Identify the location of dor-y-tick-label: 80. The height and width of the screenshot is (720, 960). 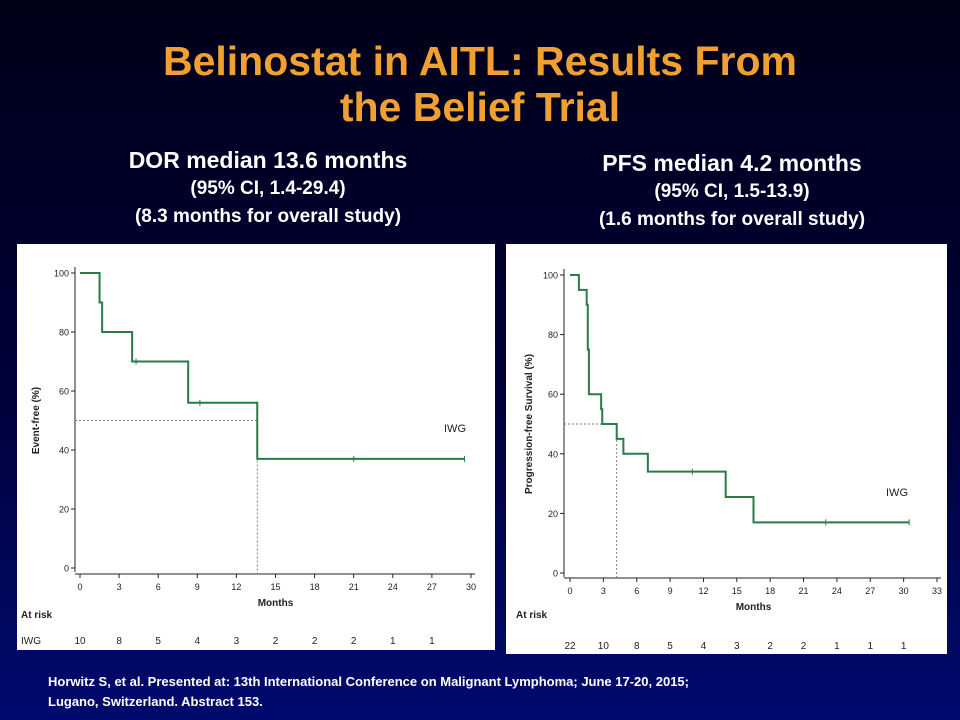
(64, 333).